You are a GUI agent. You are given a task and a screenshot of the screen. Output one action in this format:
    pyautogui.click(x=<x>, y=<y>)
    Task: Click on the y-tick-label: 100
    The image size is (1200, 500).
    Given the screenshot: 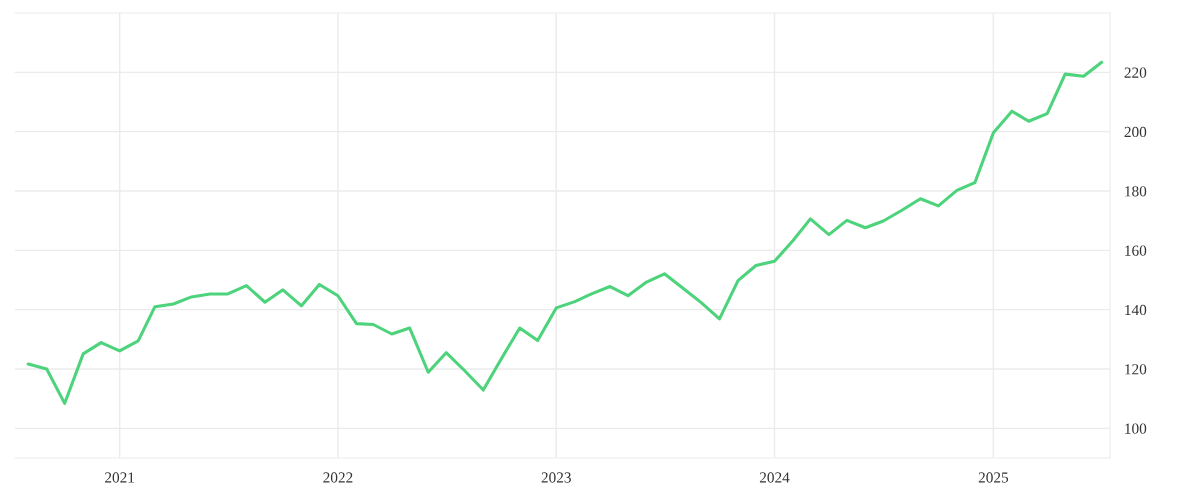 What is the action you would take?
    pyautogui.click(x=1136, y=428)
    